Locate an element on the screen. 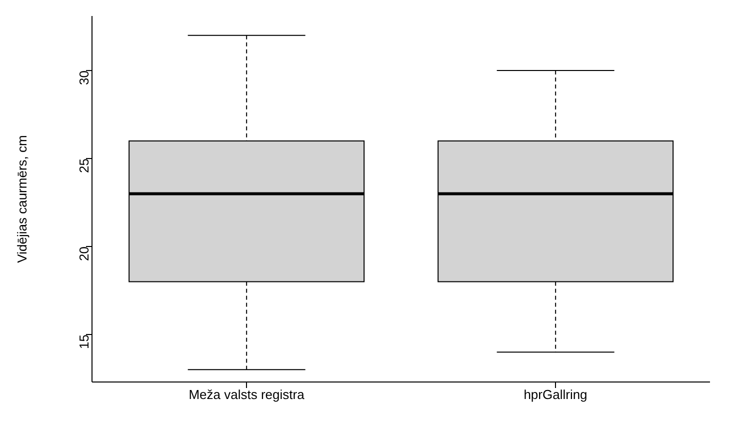 The image size is (730, 430). x-tick-label: hprGallring is located at coordinates (556, 394).